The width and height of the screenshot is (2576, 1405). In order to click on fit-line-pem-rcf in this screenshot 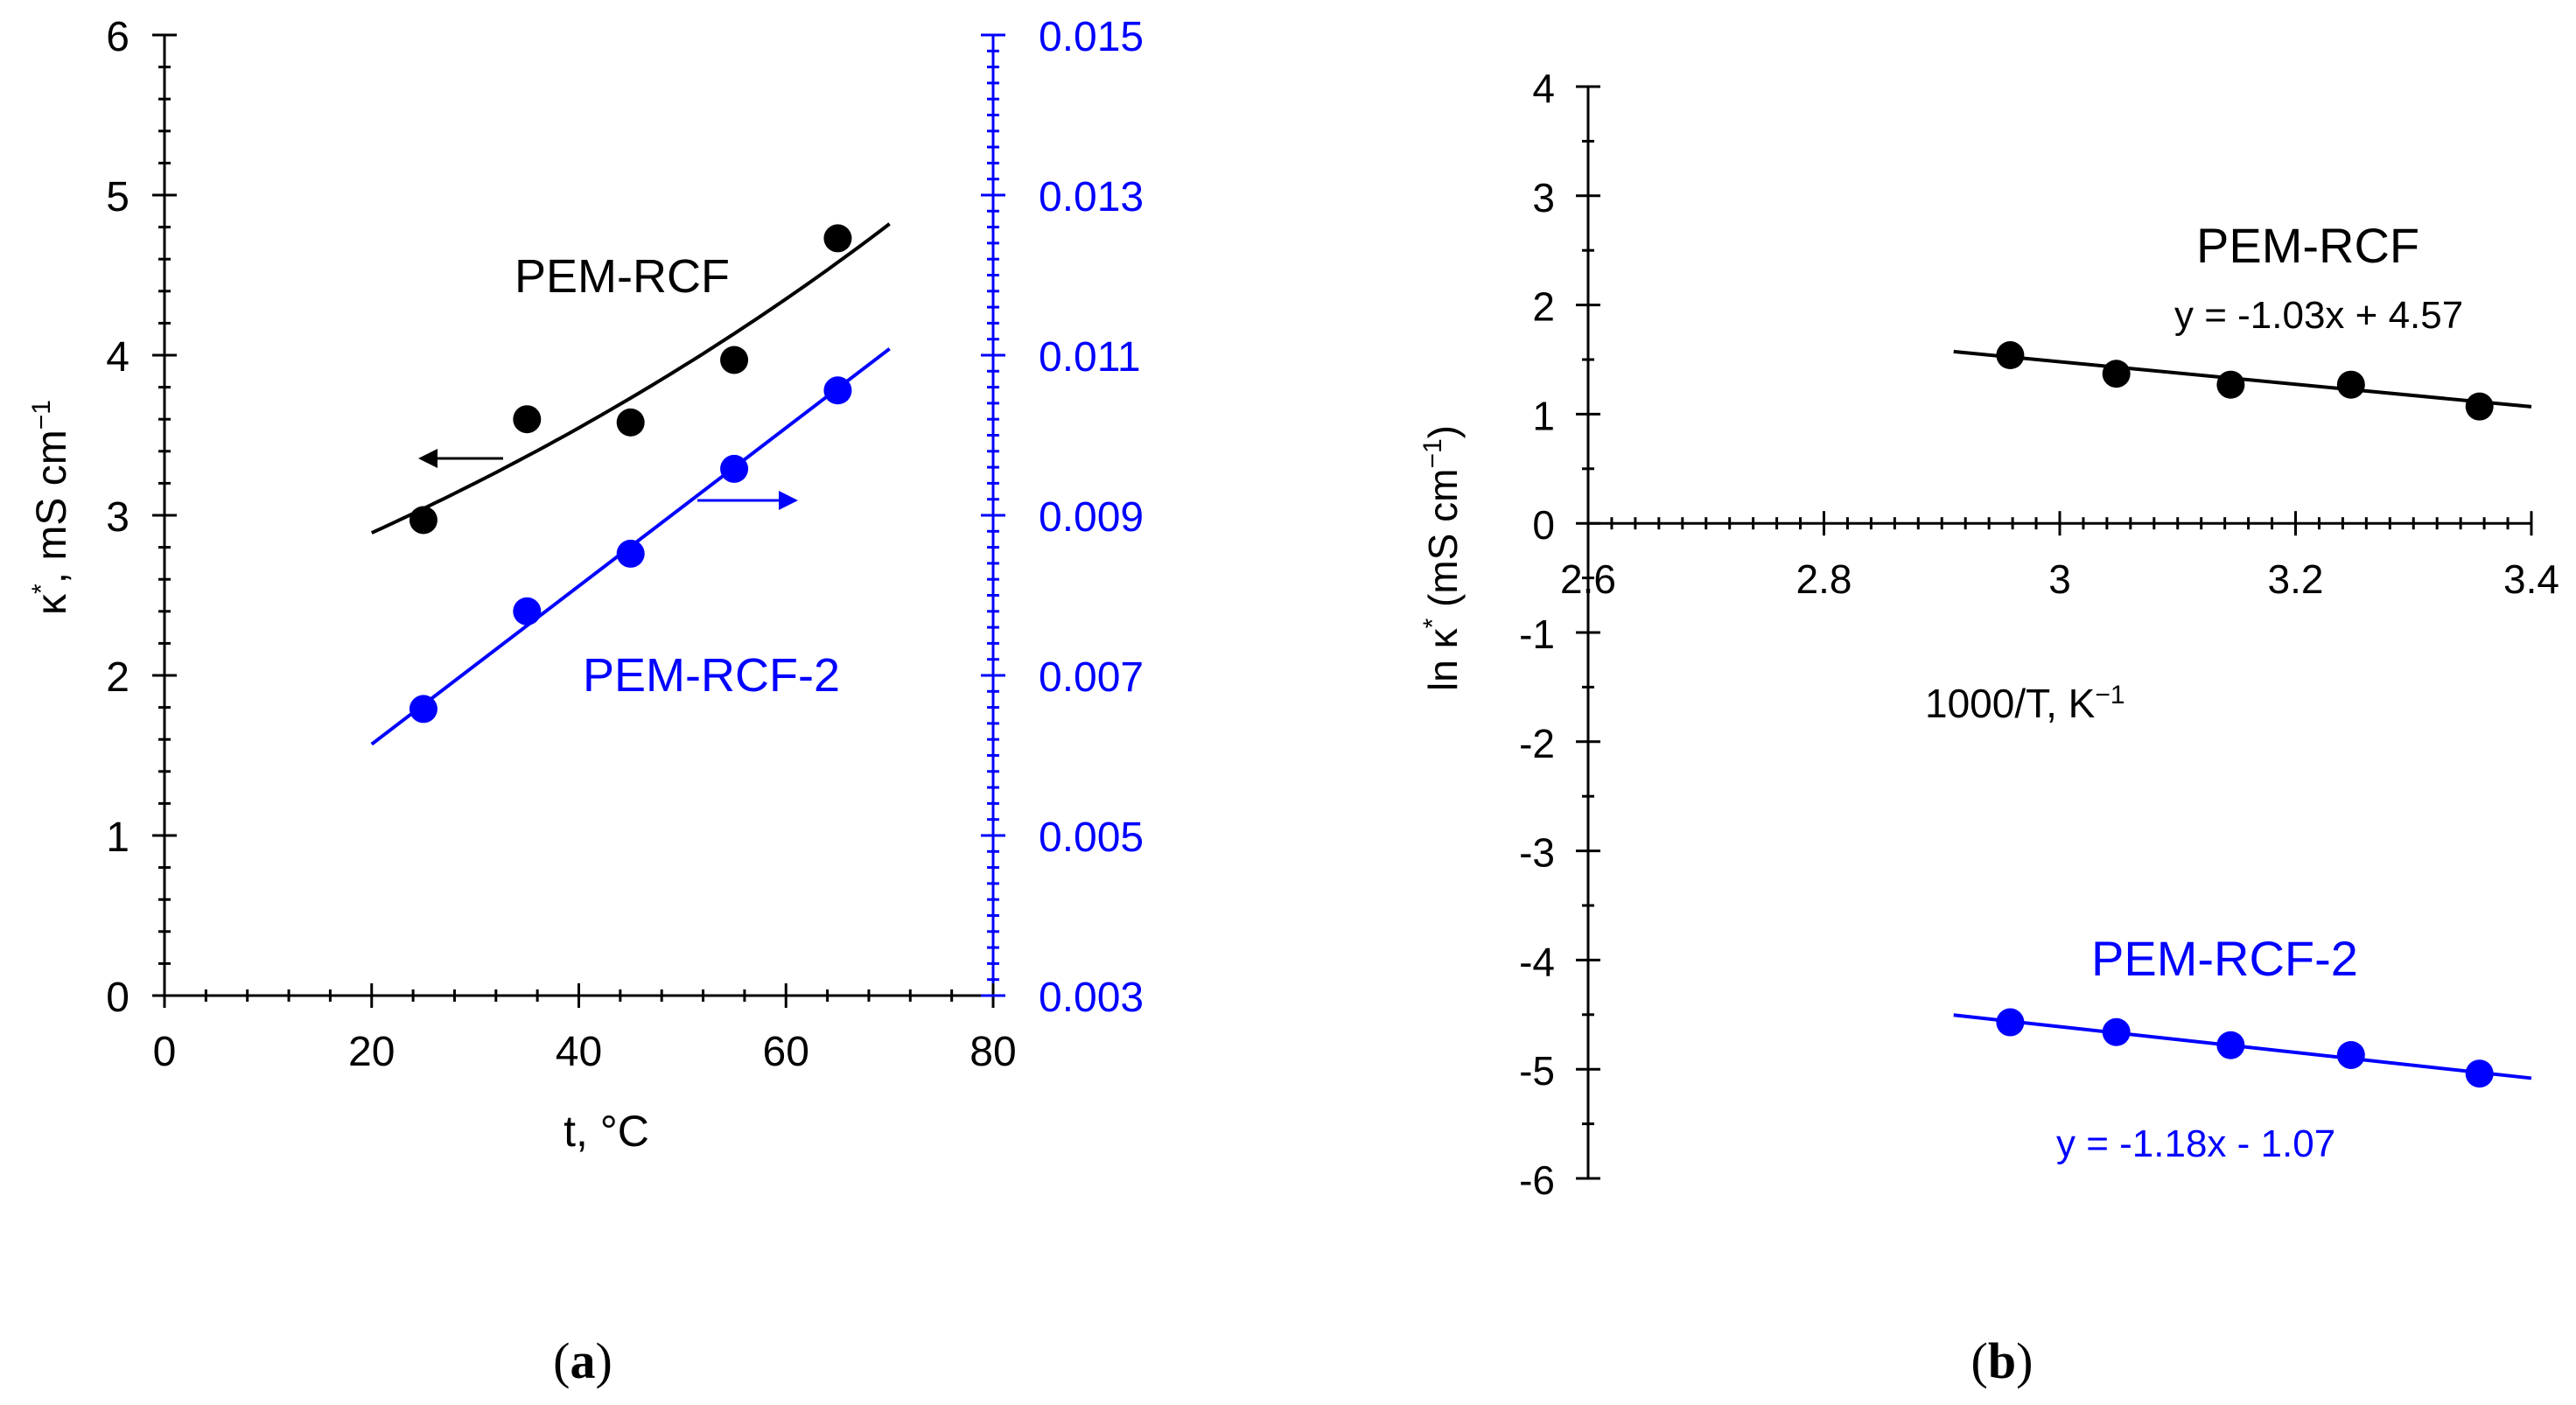, I will do `click(630, 378)`.